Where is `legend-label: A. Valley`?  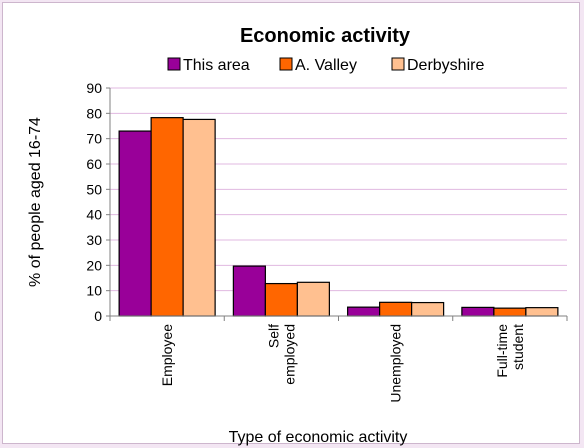 legend-label: A. Valley is located at coordinates (326, 65).